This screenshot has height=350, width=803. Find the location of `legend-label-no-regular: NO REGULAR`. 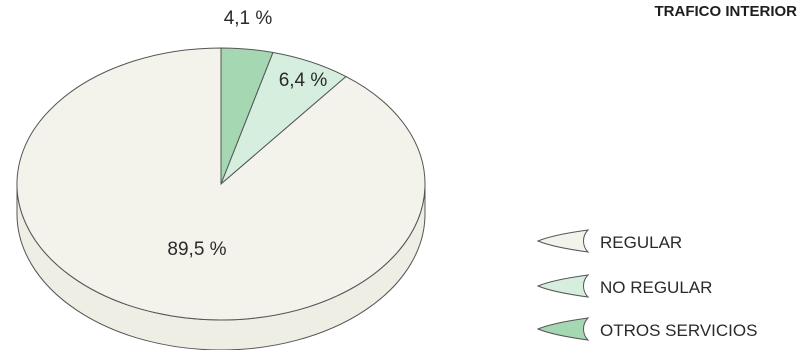

legend-label-no-regular: NO REGULAR is located at coordinates (656, 287).